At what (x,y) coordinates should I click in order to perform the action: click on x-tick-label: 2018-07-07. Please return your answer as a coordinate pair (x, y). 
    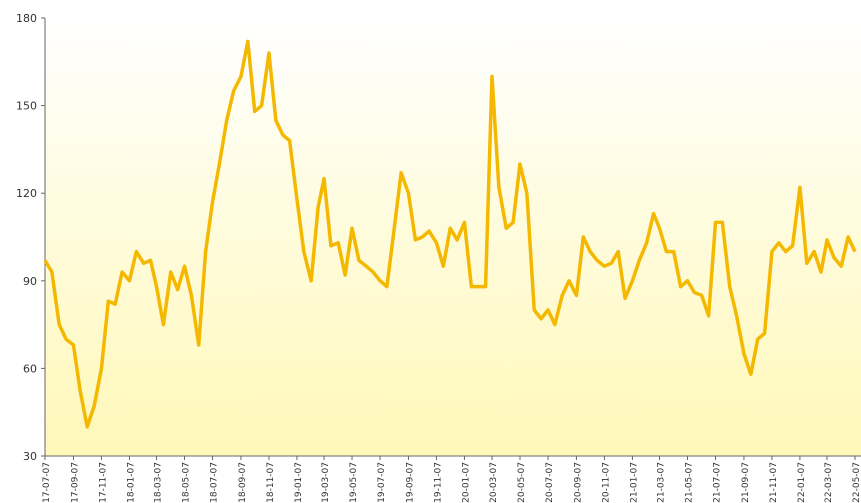
    Looking at the image, I should click on (215, 482).